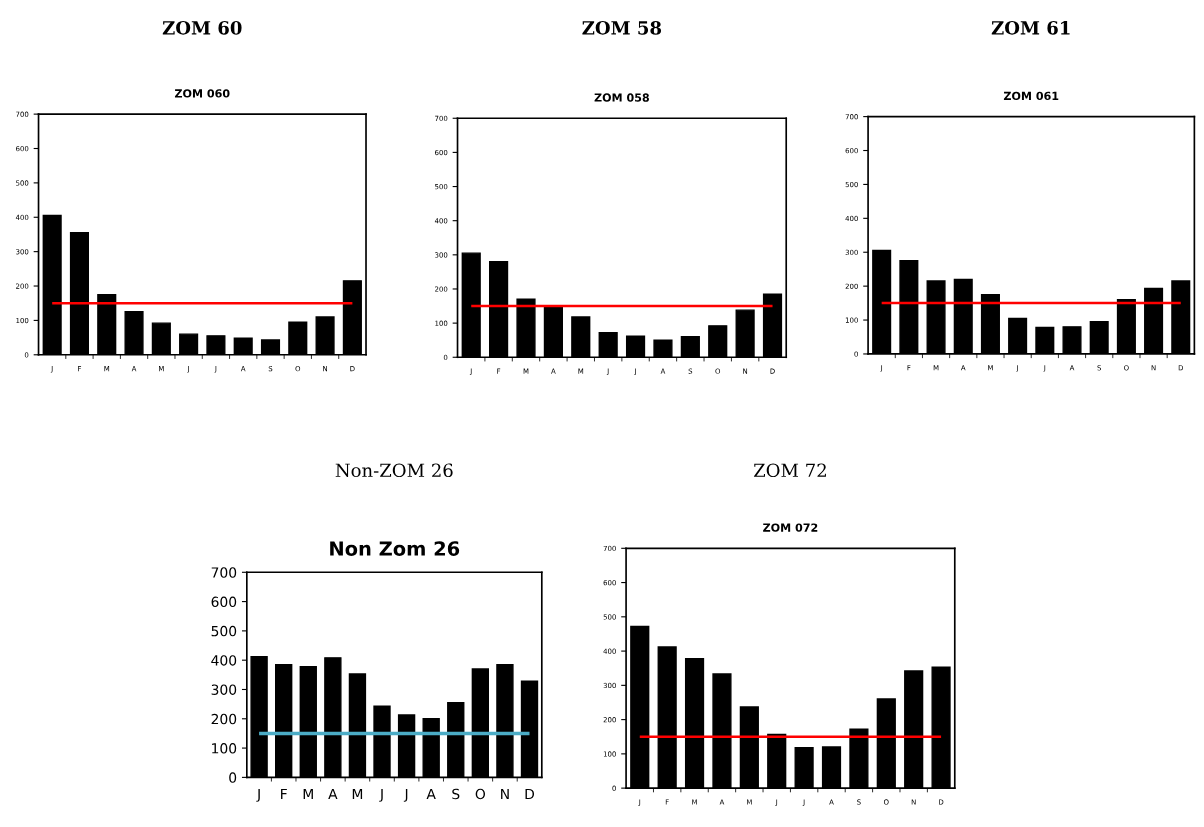 The width and height of the screenshot is (1204, 827). I want to click on chart-subtitle: ZOM 072, so click(790, 527).